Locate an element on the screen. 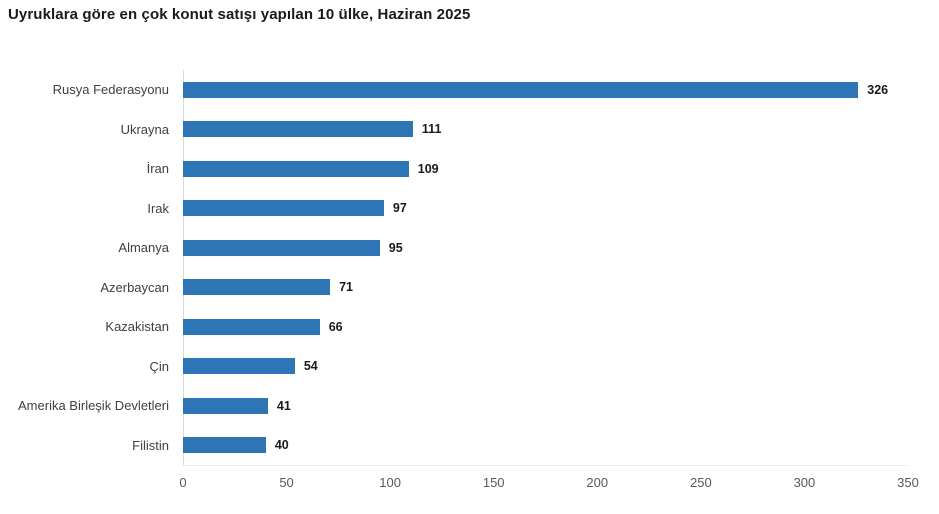  bar-value-label: 54 is located at coordinates (310, 366).